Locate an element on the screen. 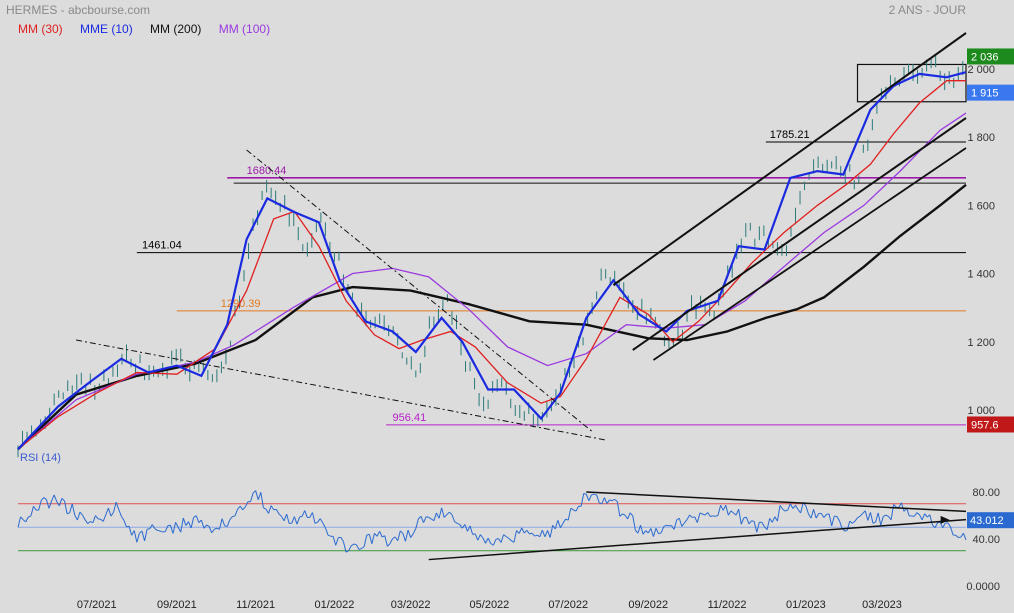  x-tick-label: 05/2022 is located at coordinates (490, 605).